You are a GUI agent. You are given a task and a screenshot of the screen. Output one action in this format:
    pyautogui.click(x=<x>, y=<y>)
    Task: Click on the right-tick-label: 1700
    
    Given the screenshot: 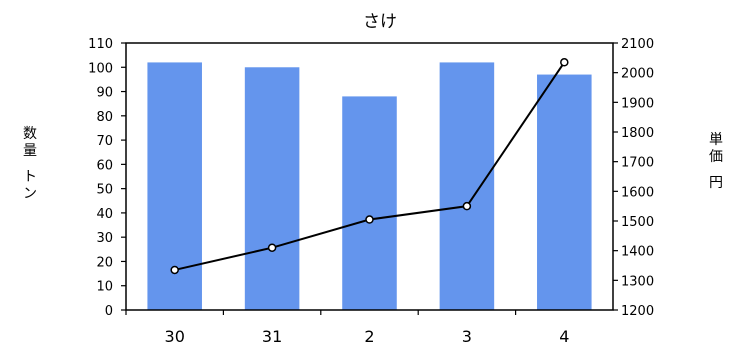 What is the action you would take?
    pyautogui.click(x=637, y=163)
    